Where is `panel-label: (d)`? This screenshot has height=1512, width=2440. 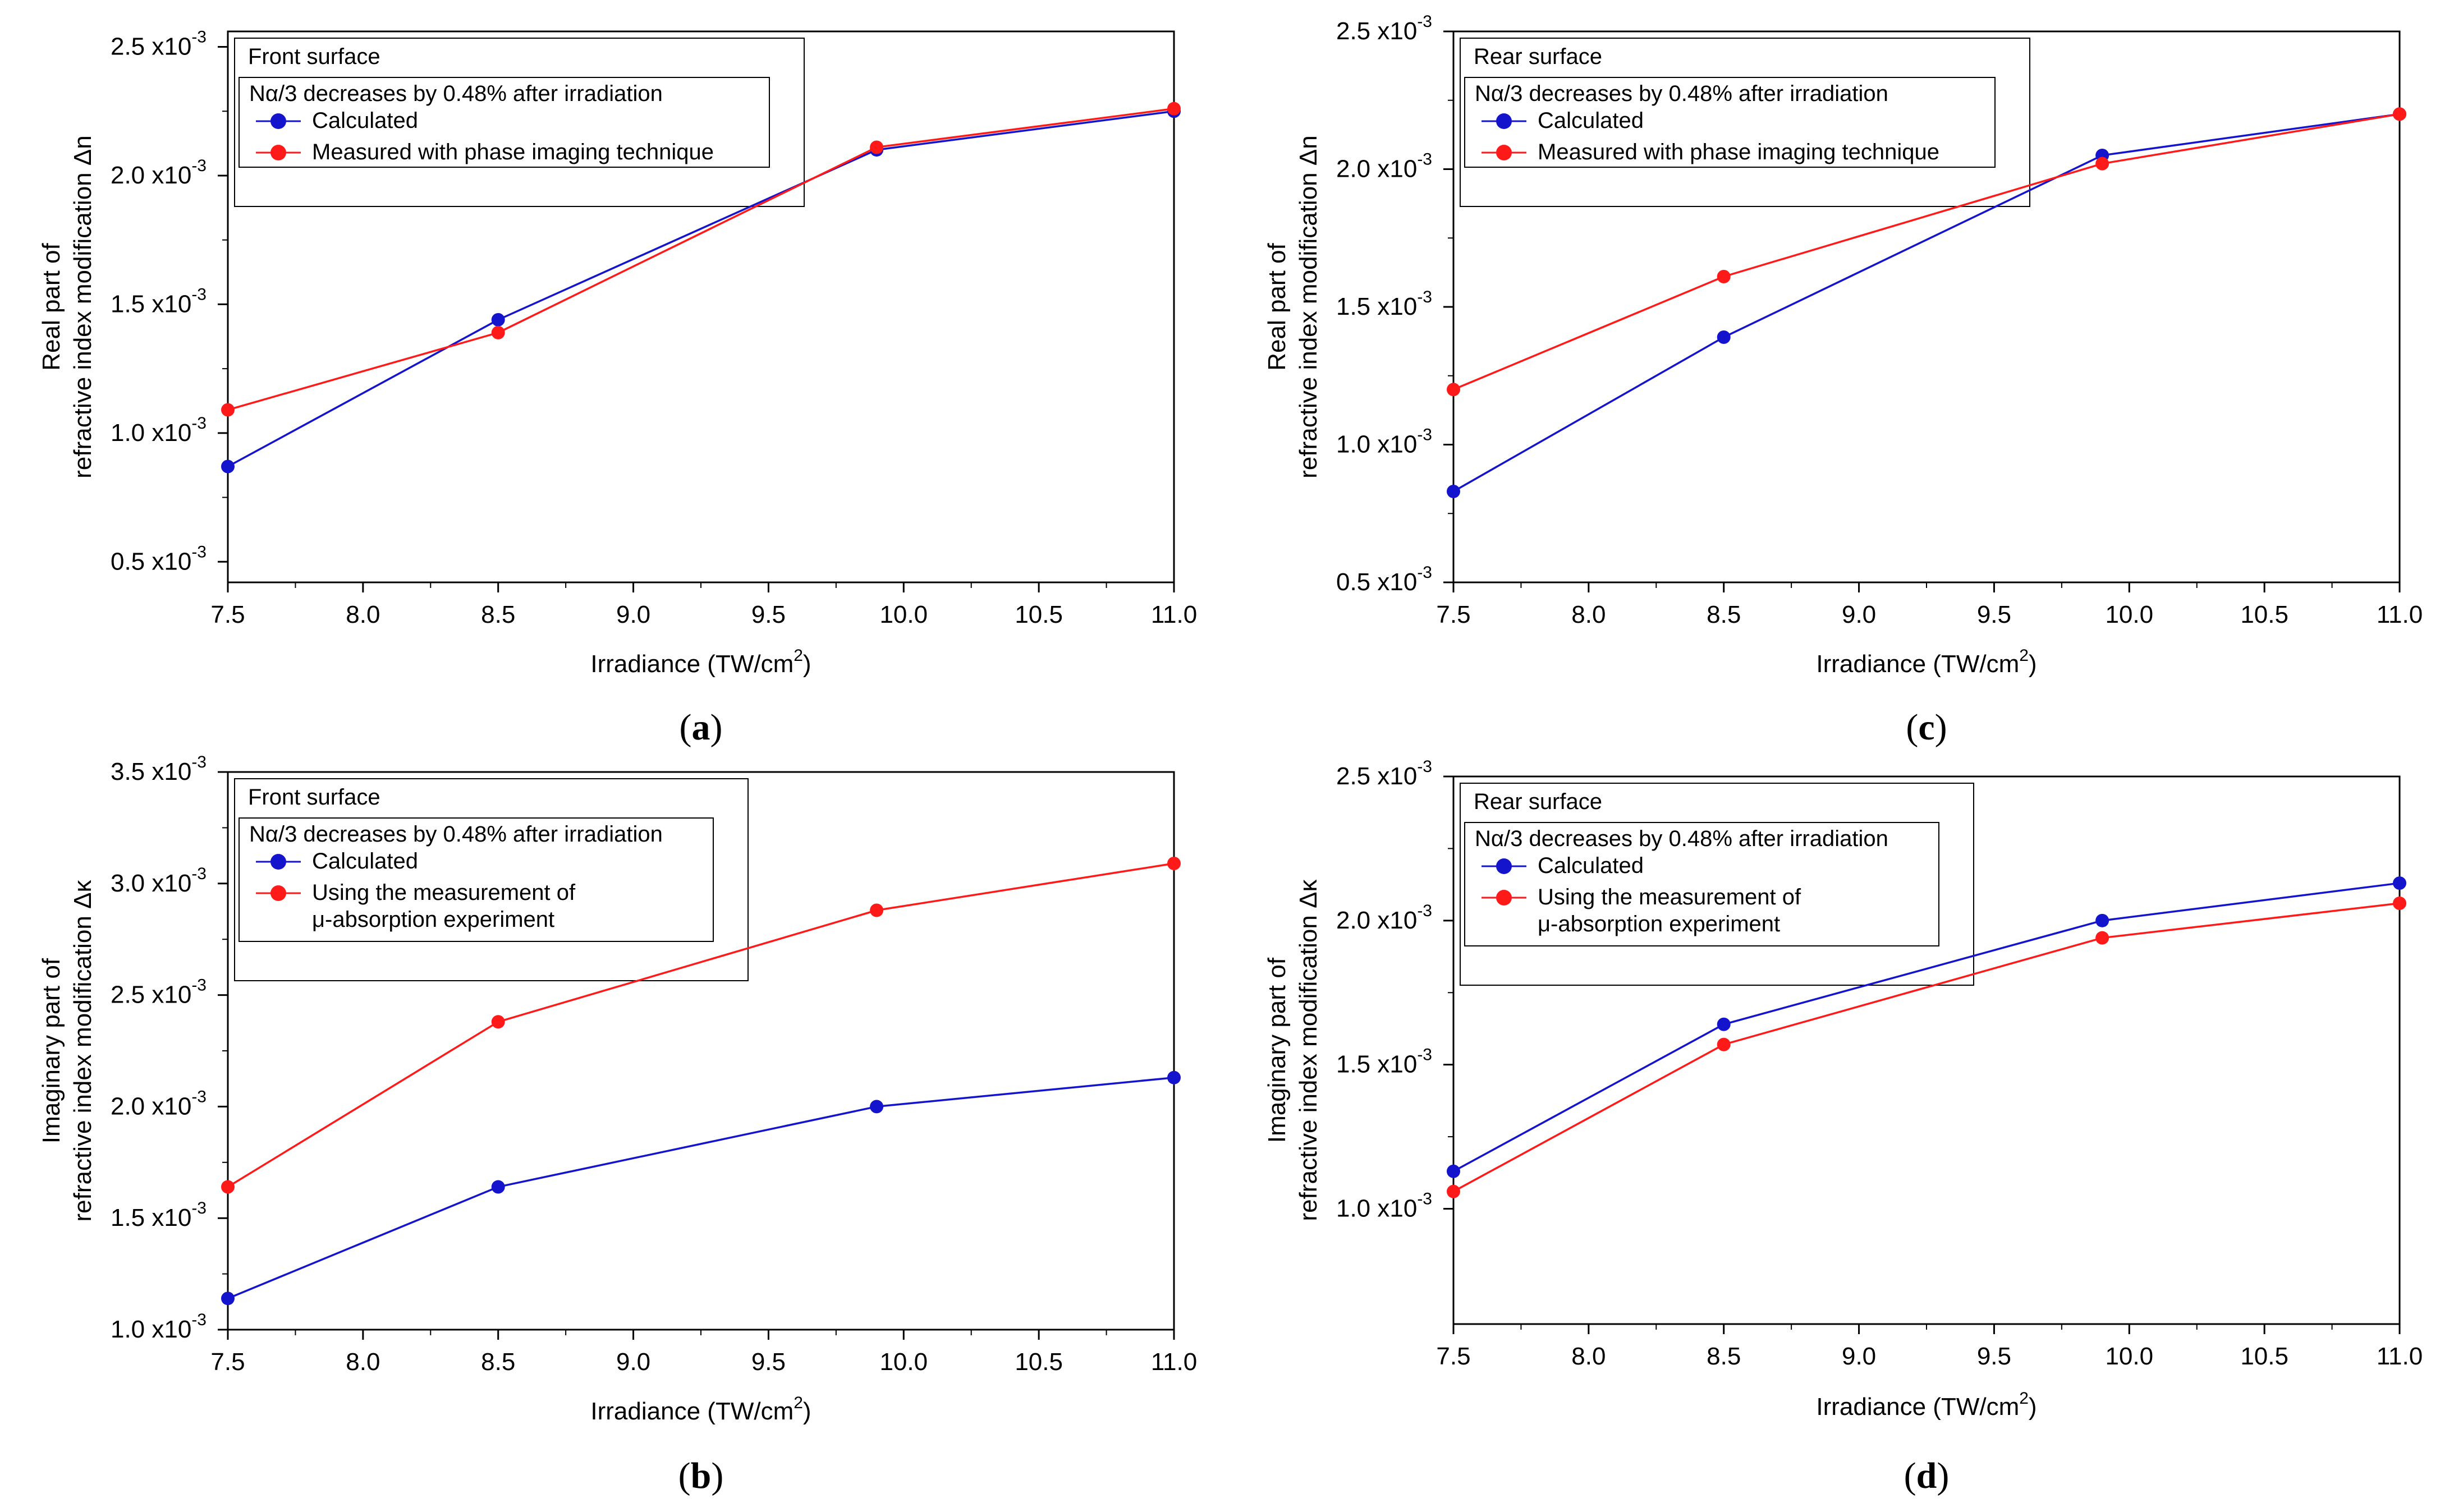
panel-label: (d) is located at coordinates (1927, 1475).